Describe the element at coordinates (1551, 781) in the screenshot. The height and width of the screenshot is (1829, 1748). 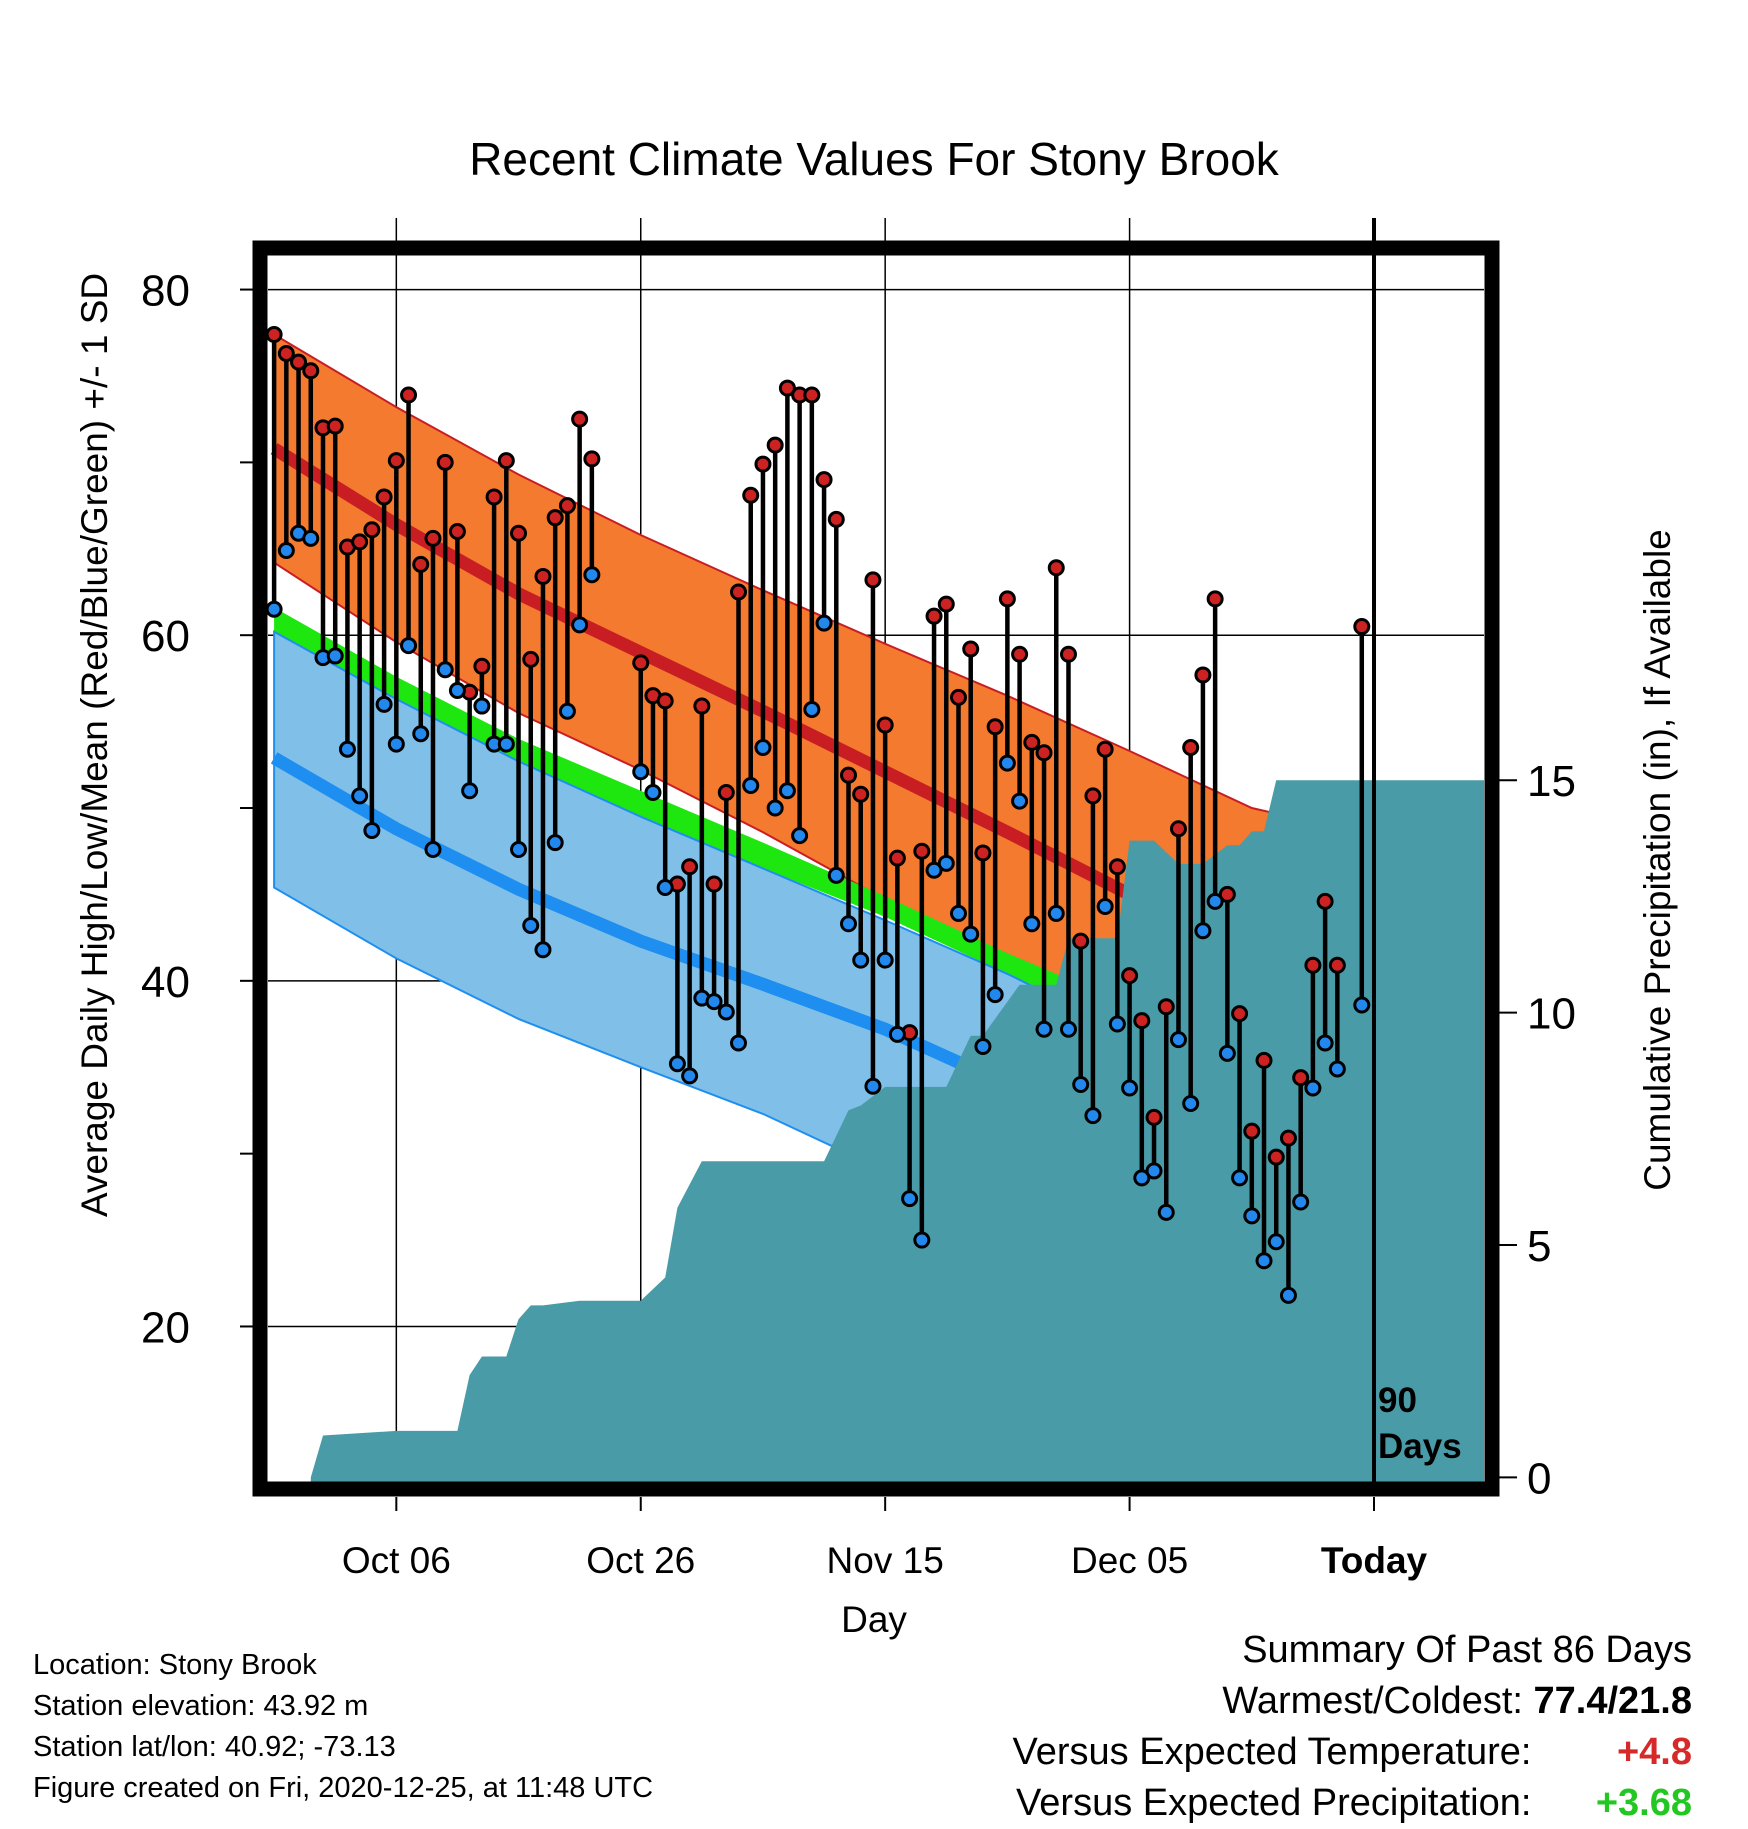
I see `y2-tick-label: 15` at that location.